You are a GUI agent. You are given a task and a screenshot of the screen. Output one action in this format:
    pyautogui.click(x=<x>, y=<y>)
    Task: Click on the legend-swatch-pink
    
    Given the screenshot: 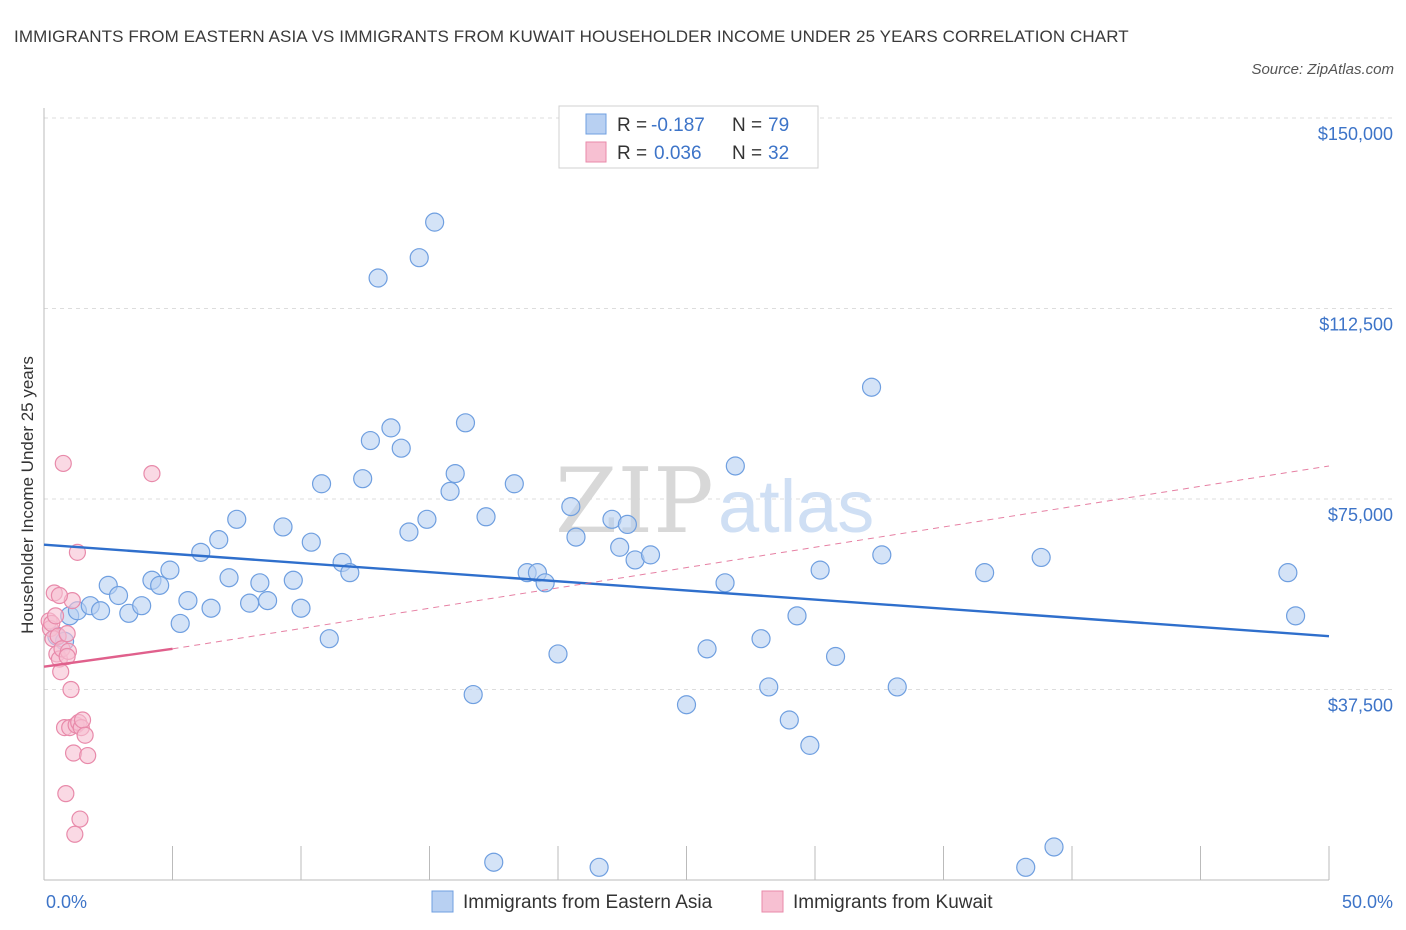 What is the action you would take?
    pyautogui.click(x=596, y=152)
    